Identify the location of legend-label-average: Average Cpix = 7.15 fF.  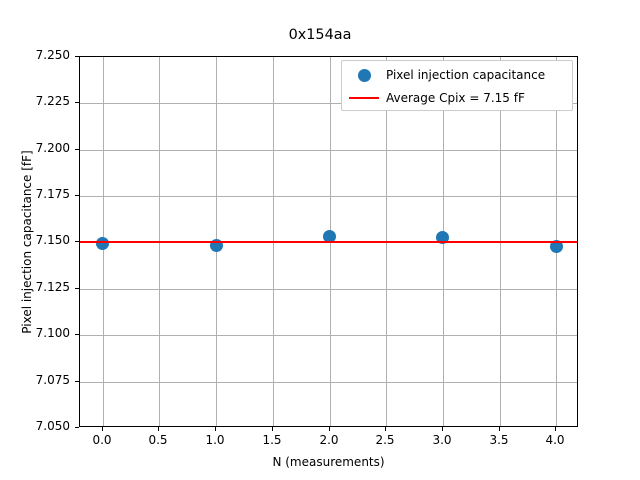
(455, 98).